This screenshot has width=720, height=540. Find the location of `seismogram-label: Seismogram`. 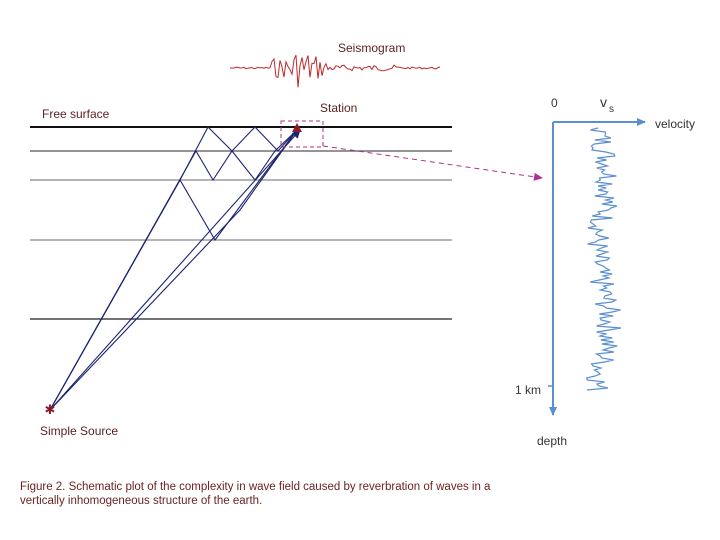

seismogram-label: Seismogram is located at coordinates (371, 48).